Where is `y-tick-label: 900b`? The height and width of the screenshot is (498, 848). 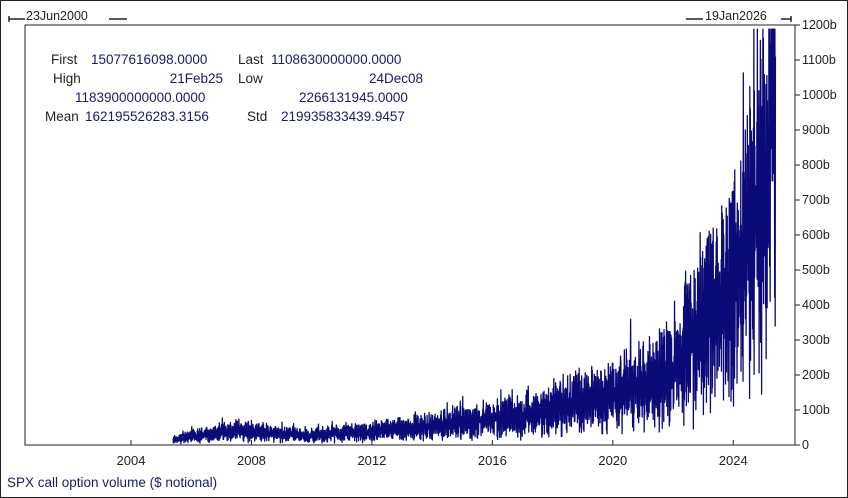
y-tick-label: 900b is located at coordinates (816, 130).